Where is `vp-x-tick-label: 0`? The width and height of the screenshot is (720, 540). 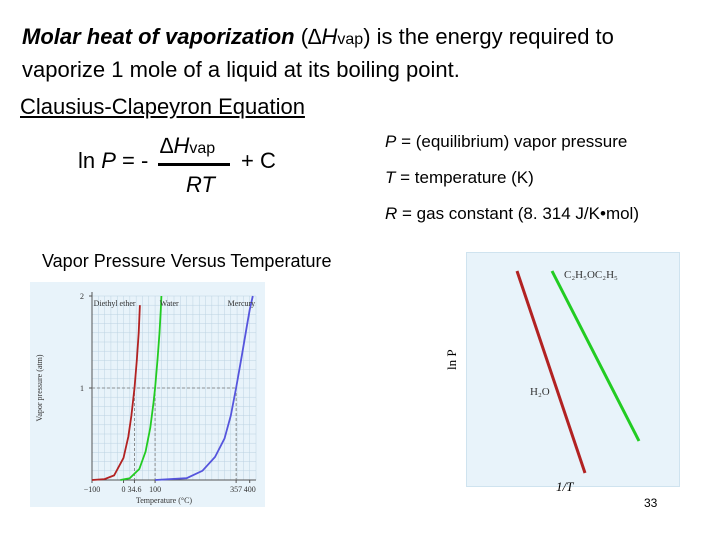
vp-x-tick-label: 0 is located at coordinates (124, 489).